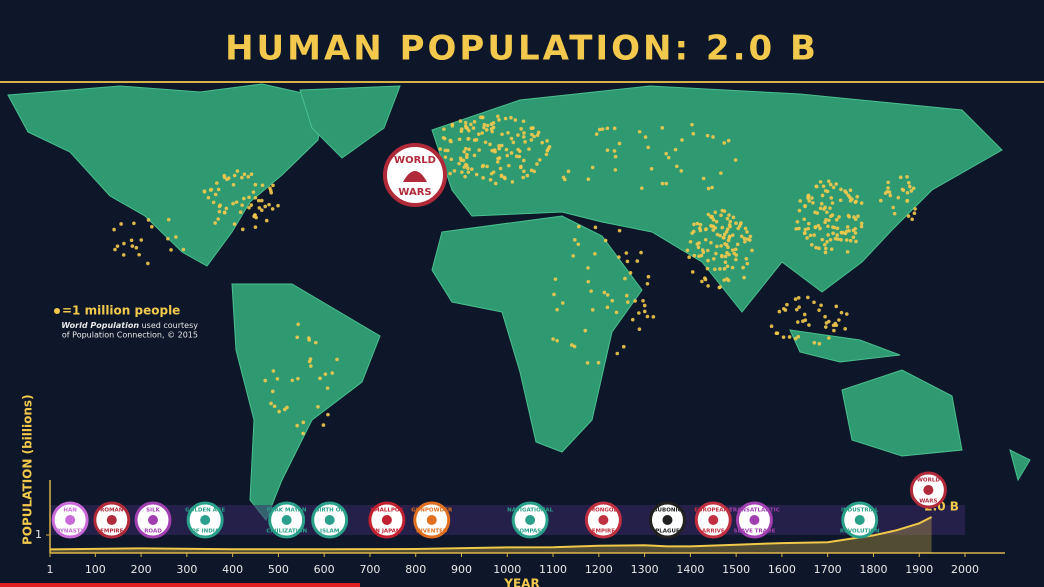 The width and height of the screenshot is (1044, 587). What do you see at coordinates (845, 346) in the screenshot?
I see `indonesia` at bounding box center [845, 346].